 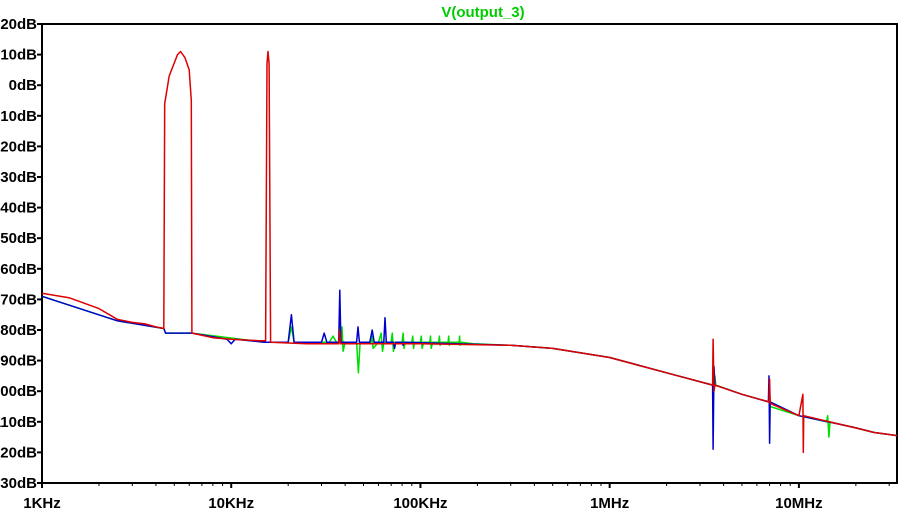 I want to click on y-tick-label: -20dB, so click(x=18, y=146).